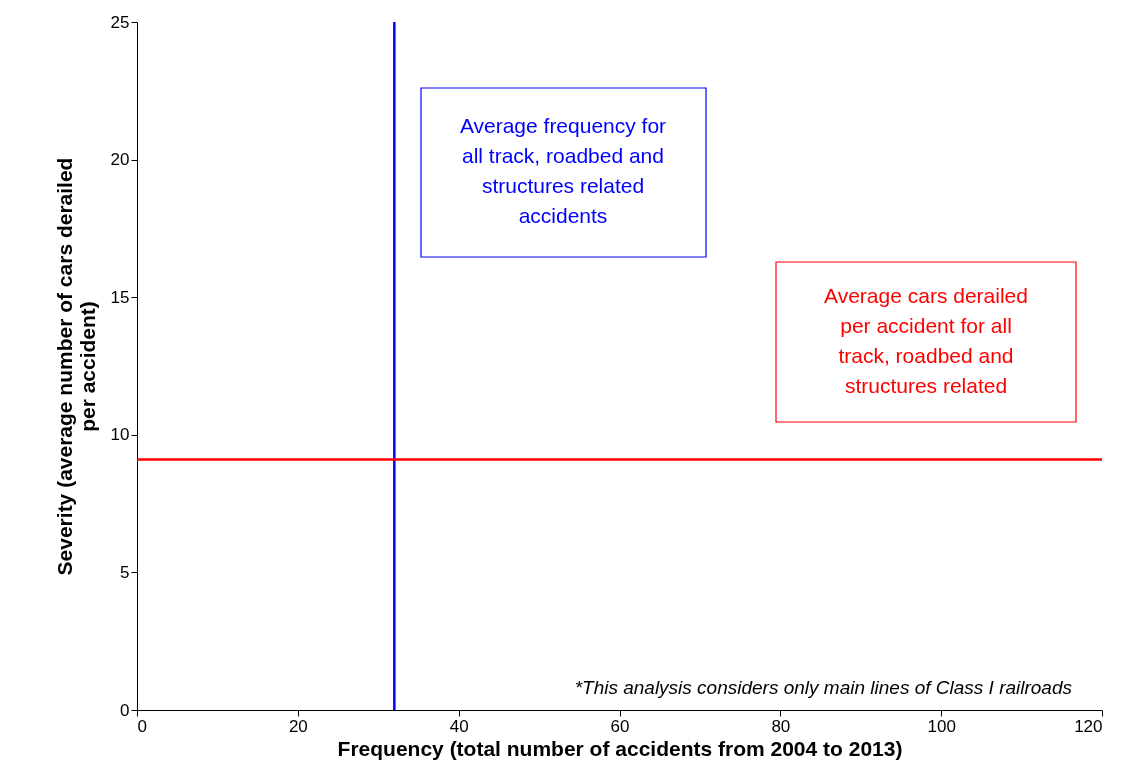 This screenshot has height=782, width=1127. What do you see at coordinates (120, 435) in the screenshot?
I see `y-tick-label: 10` at bounding box center [120, 435].